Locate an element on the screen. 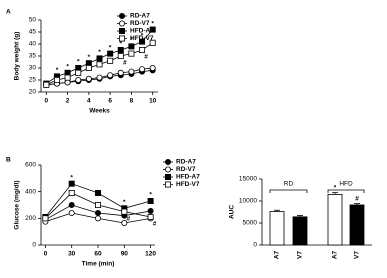  x-tick-label: 120 is located at coordinates (150, 254).